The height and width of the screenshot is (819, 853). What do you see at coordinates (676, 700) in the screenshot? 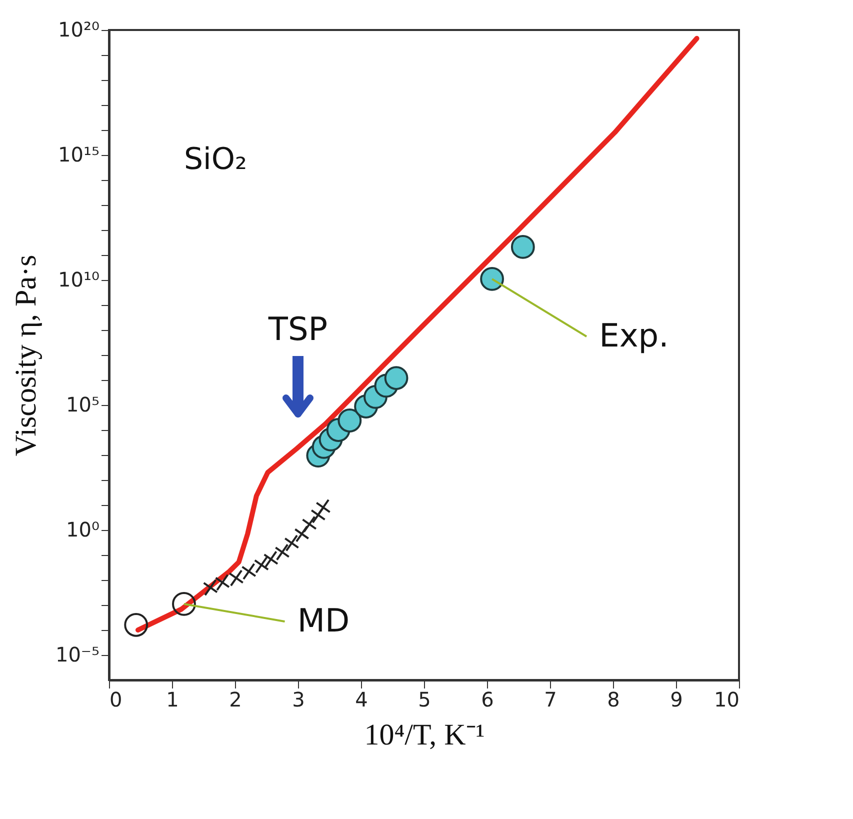
I see `x-tick-label: 9` at bounding box center [676, 700].